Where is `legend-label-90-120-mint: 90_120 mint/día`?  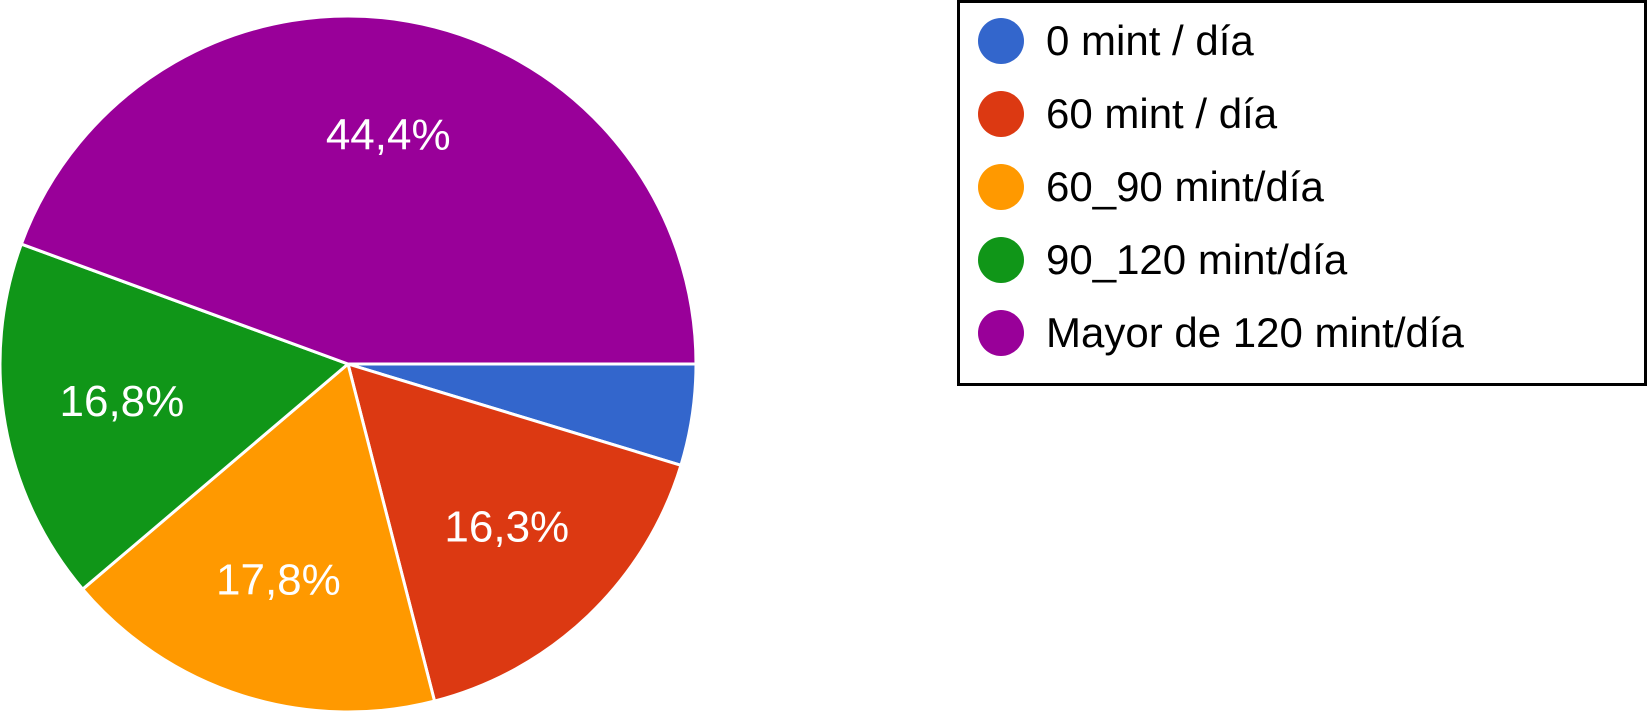 legend-label-90-120-mint: 90_120 mint/día is located at coordinates (1197, 259).